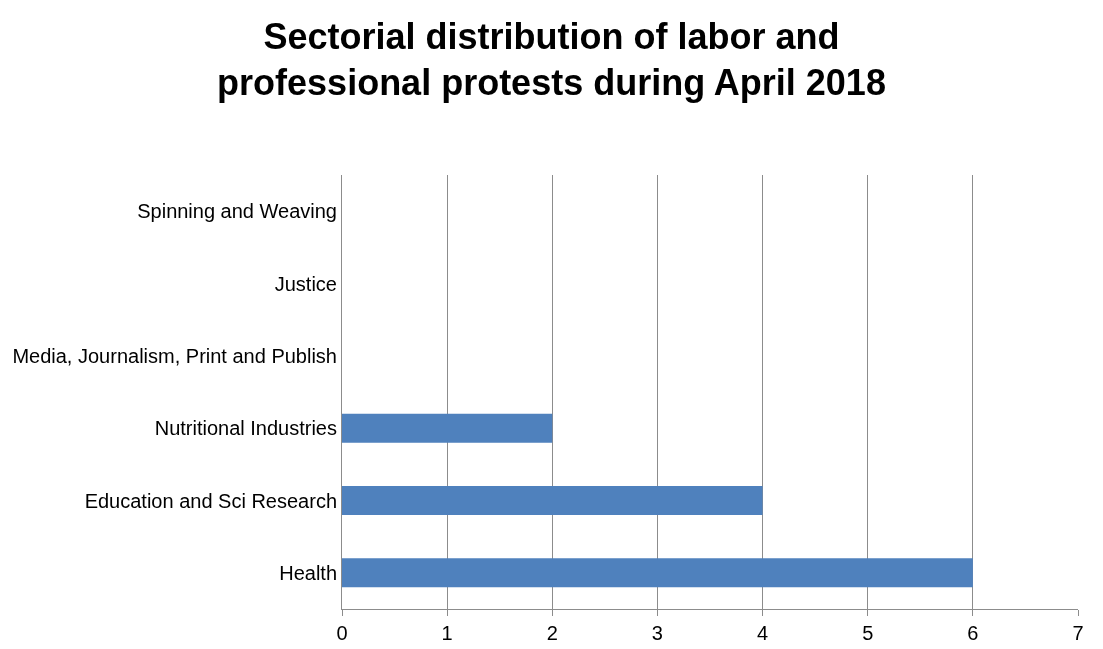 The height and width of the screenshot is (649, 1103). I want to click on chart-title: Sectorial distribution of labor and professional protests during April 2018, so click(551, 59).